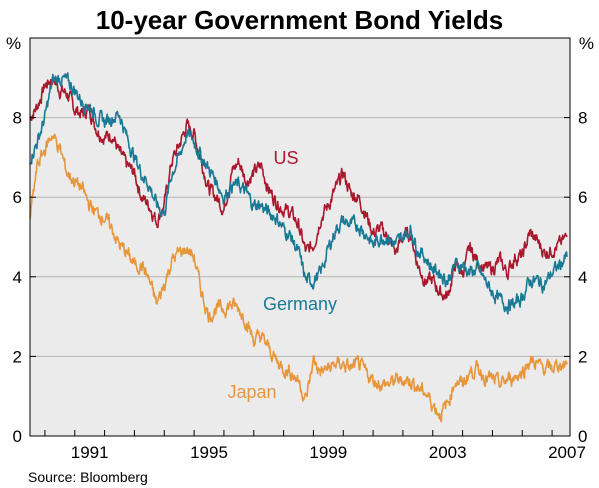  I want to click on source-note: Source: Bloomberg, so click(88, 477).